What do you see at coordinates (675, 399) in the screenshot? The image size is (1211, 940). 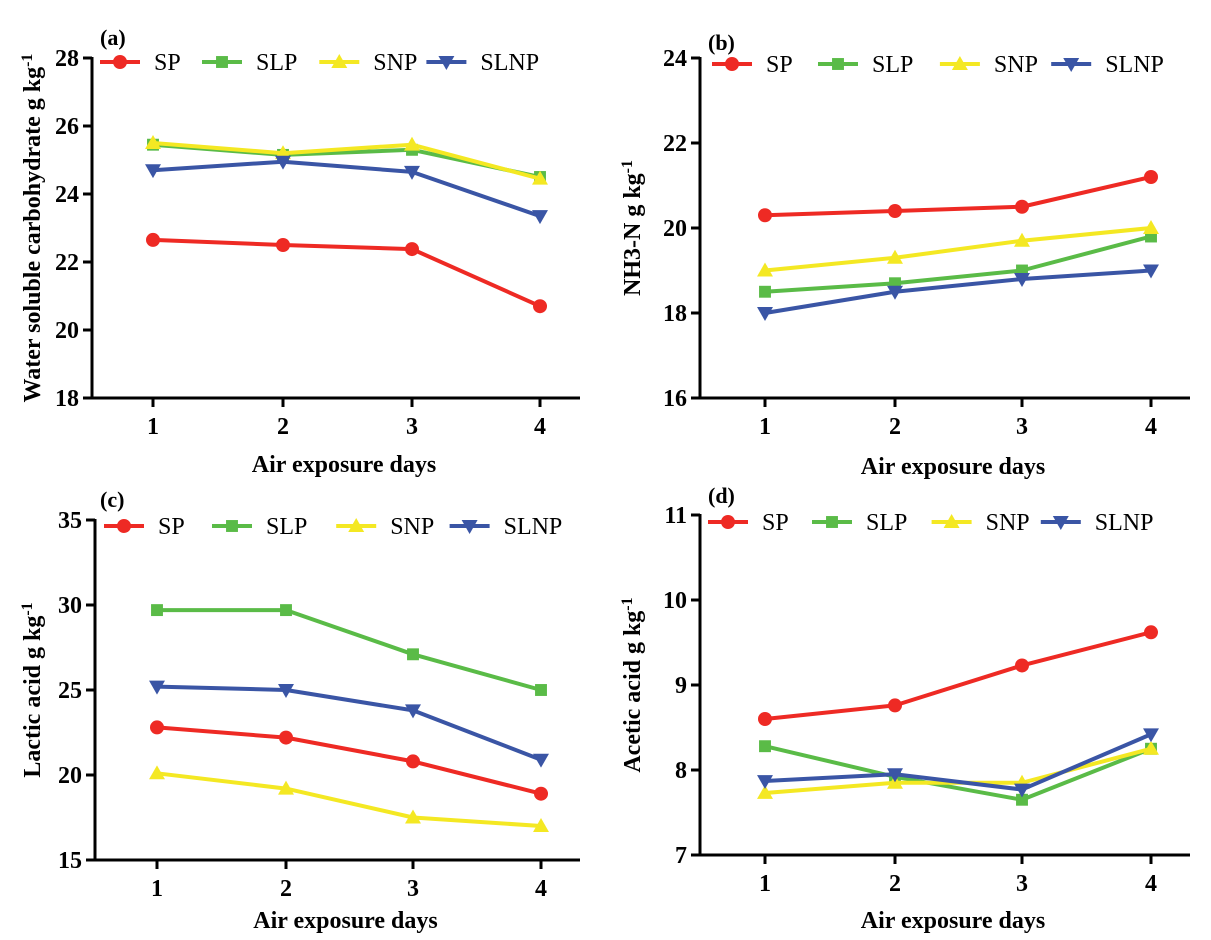 I see `y-tick-label: 16` at bounding box center [675, 399].